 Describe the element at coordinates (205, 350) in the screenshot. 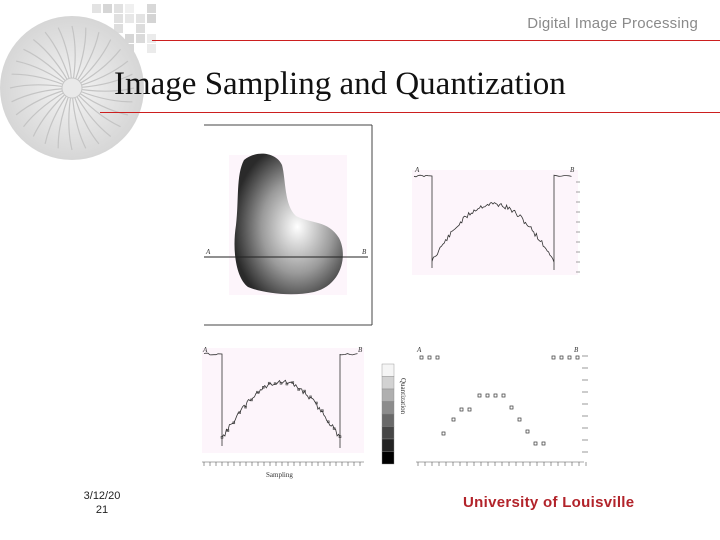

I see `sampling-label-a: A` at that location.